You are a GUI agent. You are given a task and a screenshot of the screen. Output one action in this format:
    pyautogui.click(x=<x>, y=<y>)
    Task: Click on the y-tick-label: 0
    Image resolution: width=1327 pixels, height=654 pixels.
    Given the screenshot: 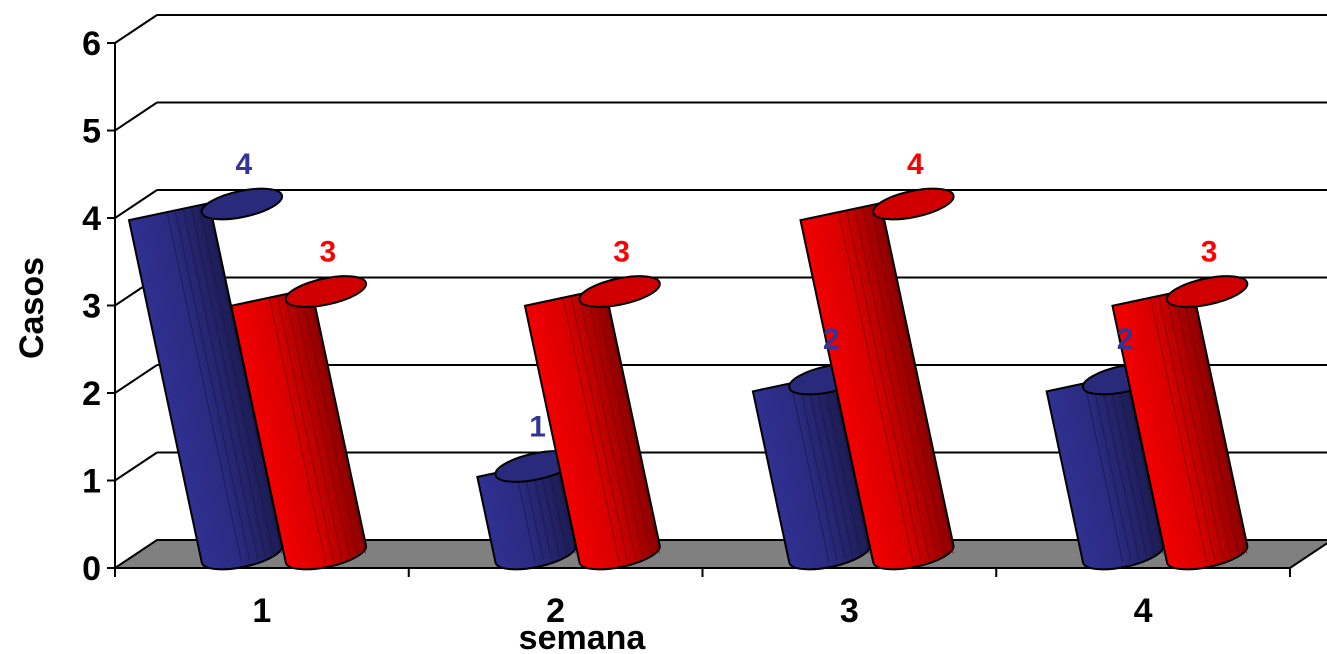 What is the action you would take?
    pyautogui.click(x=91, y=569)
    